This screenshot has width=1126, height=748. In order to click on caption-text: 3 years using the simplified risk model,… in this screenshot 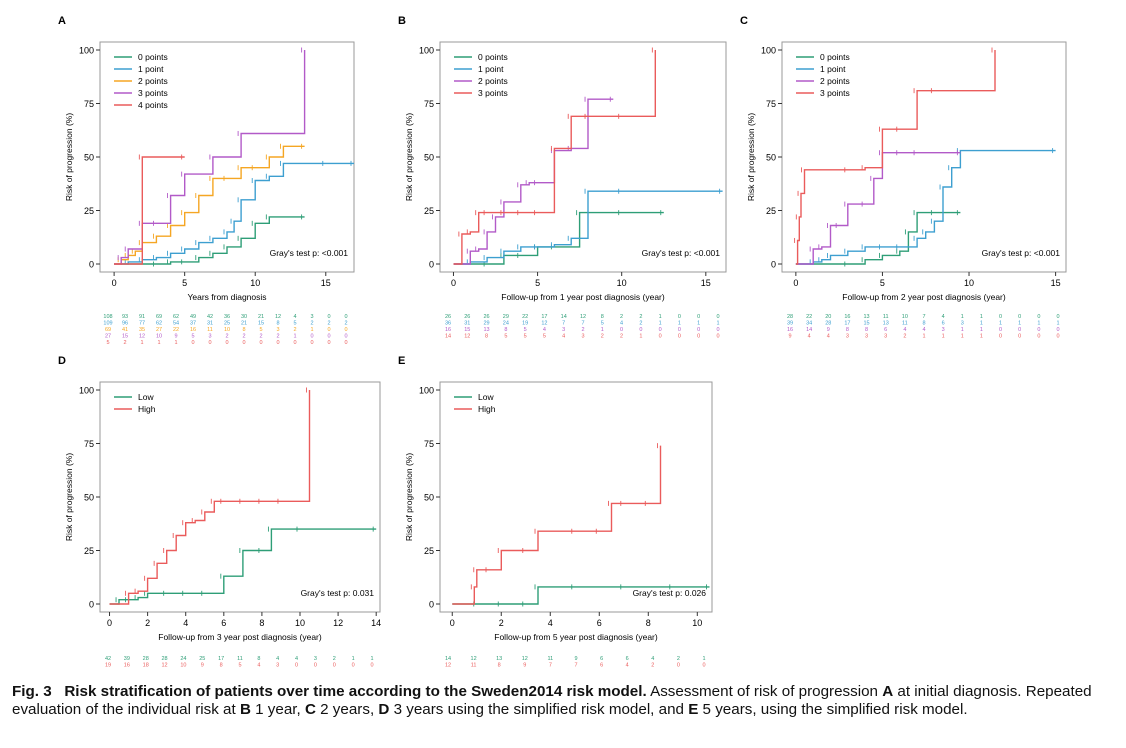, I will do `click(539, 709)`.